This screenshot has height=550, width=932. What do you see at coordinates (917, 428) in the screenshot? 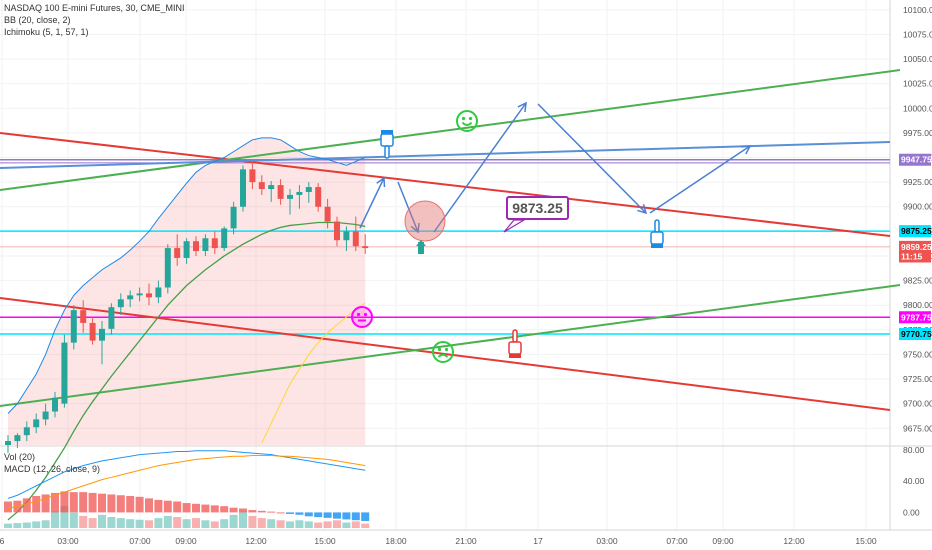
I see `y-tick-label: 9675.00` at bounding box center [917, 428].